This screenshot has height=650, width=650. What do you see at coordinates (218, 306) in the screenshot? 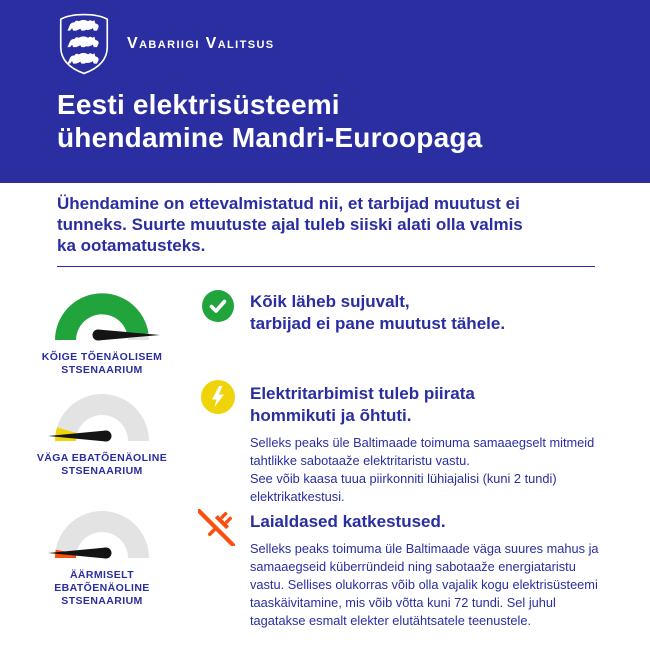
I see `check-icon` at bounding box center [218, 306].